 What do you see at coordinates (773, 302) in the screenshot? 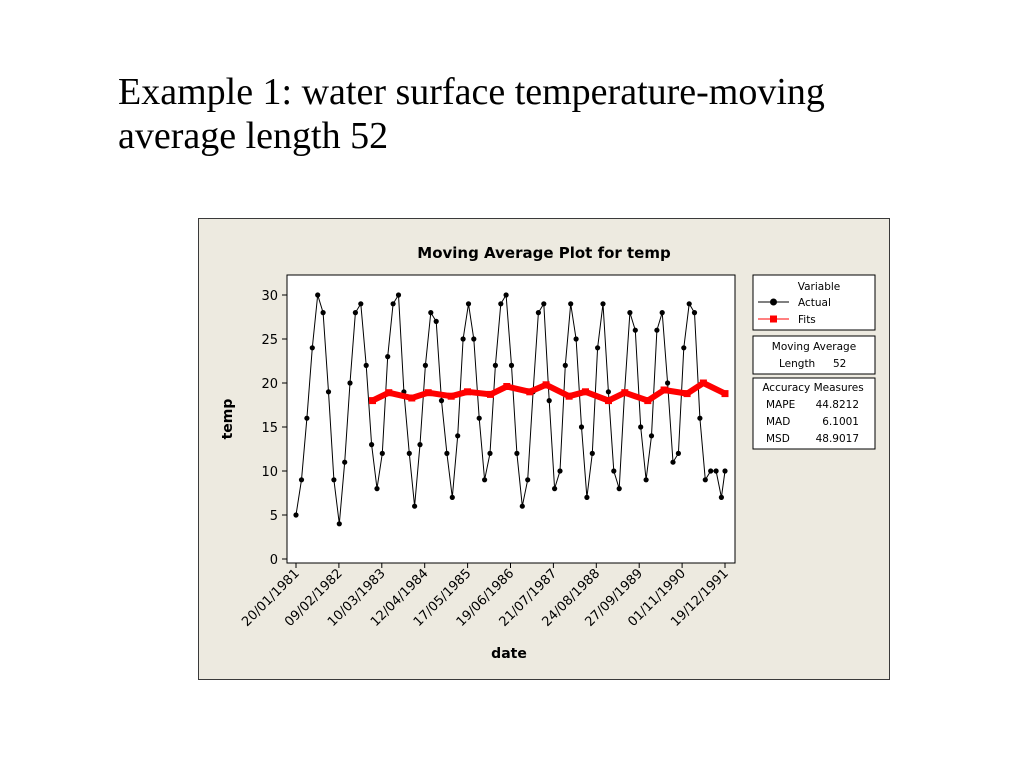
I see `legend-actual-marker` at bounding box center [773, 302].